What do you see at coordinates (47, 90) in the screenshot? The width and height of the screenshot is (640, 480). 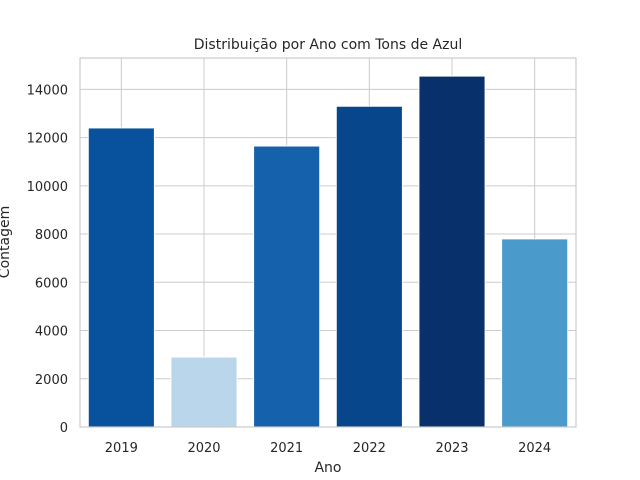 I see `y-tick-label: 14000` at bounding box center [47, 90].